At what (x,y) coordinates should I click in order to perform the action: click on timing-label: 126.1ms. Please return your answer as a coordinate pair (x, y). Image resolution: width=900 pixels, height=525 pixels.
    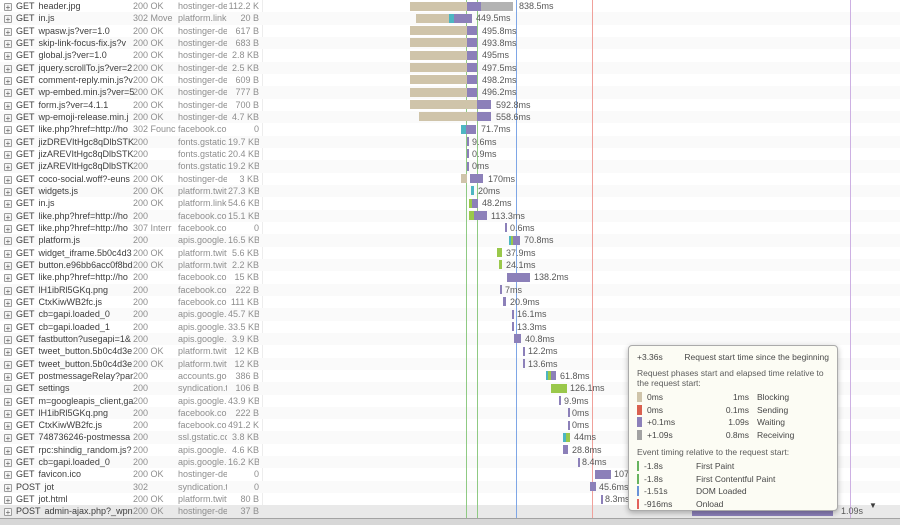
    Looking at the image, I should click on (587, 388).